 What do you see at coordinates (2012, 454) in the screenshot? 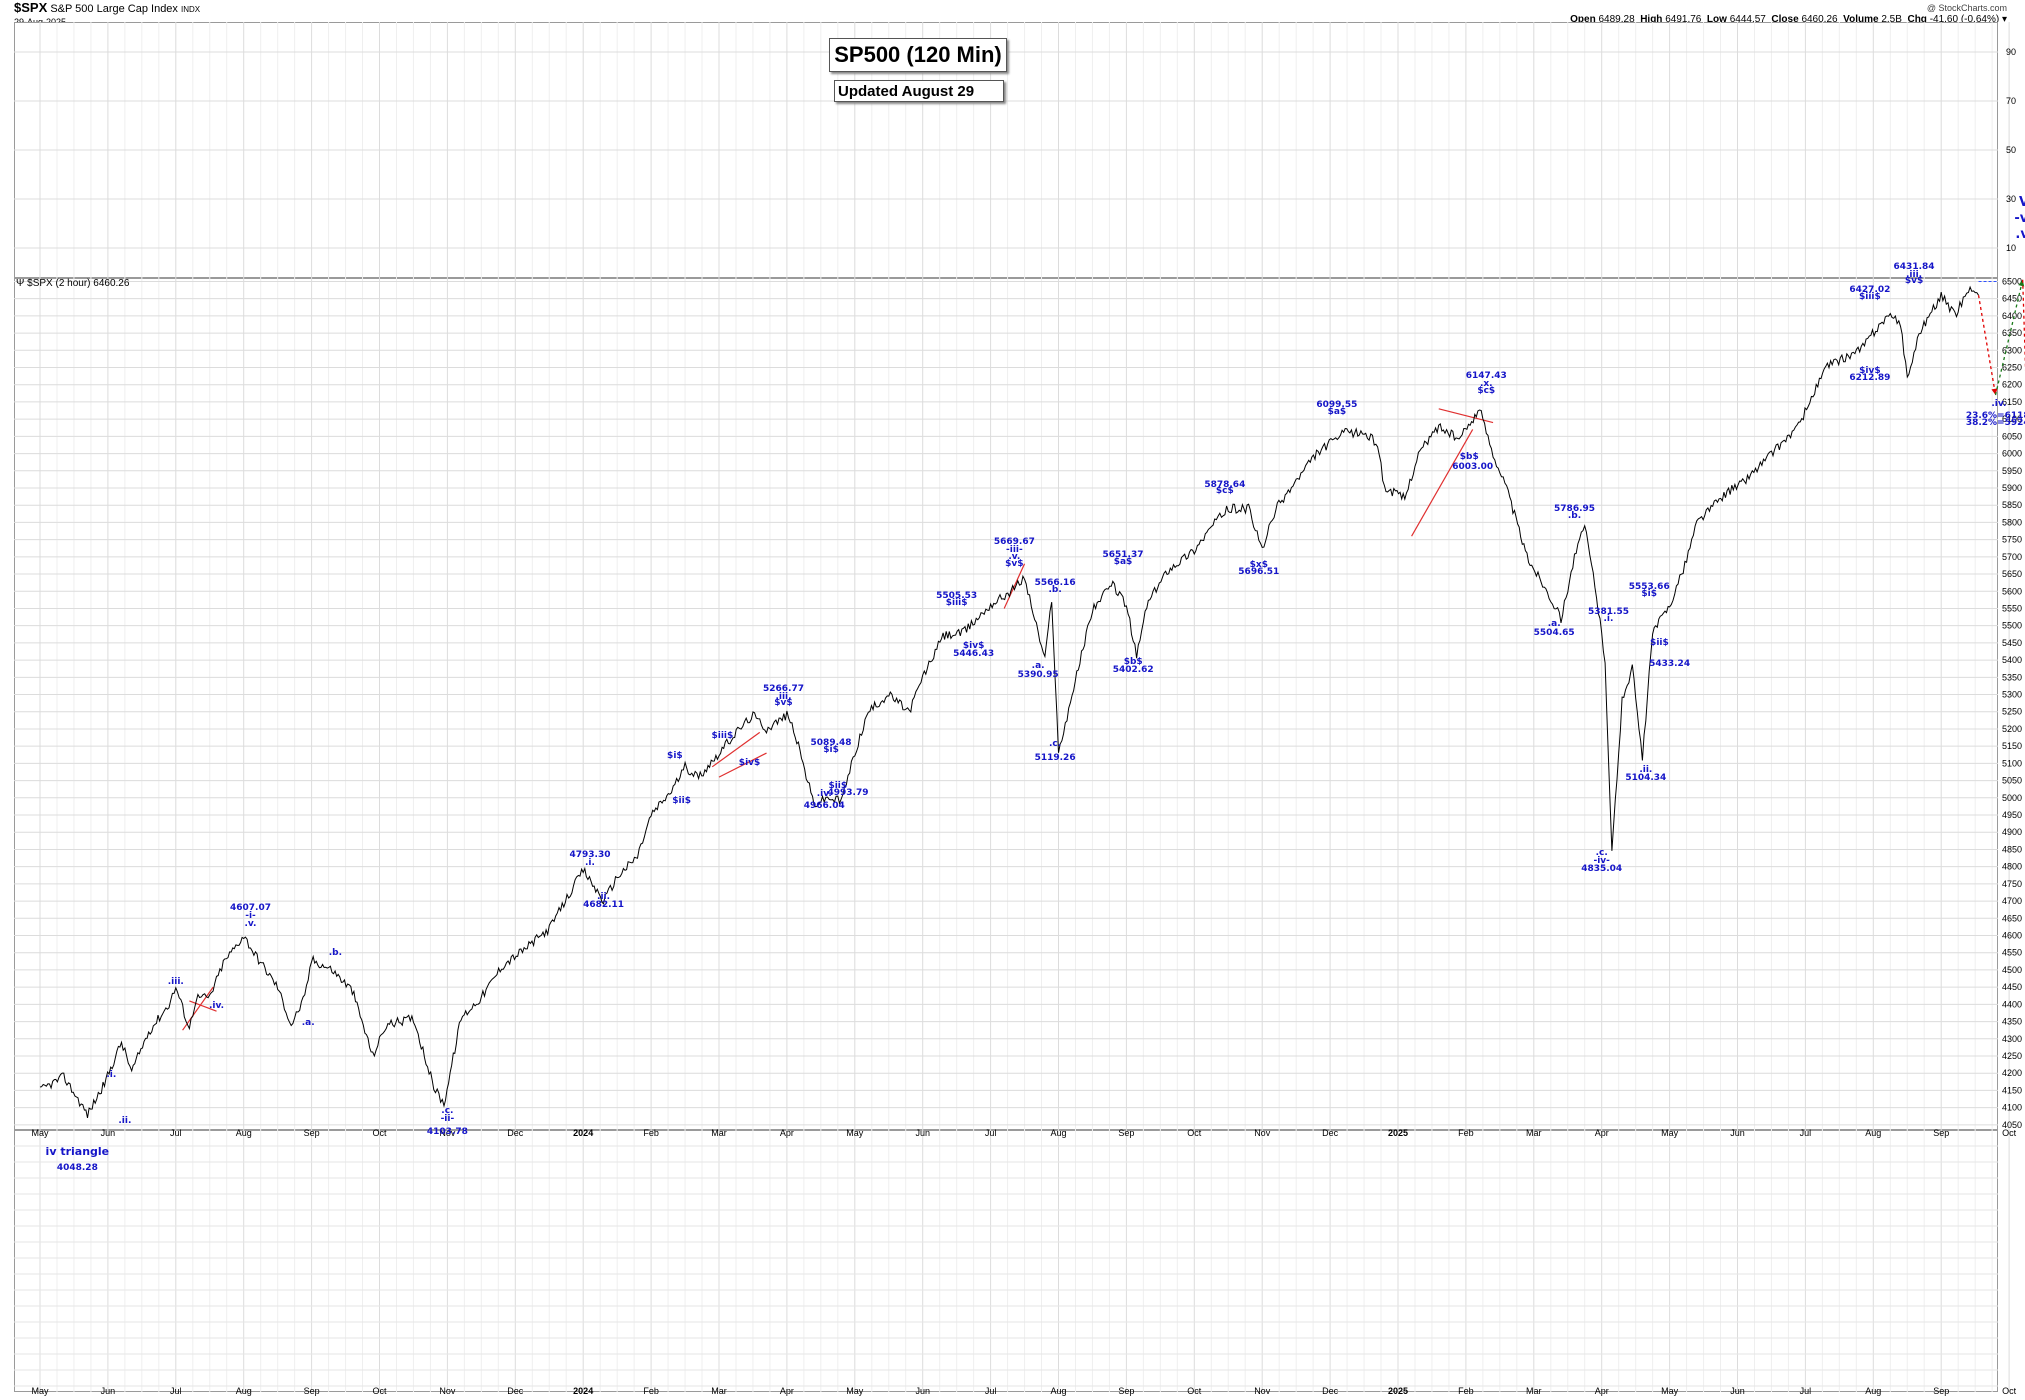
I see `y-tick-label: 6000` at bounding box center [2012, 454].